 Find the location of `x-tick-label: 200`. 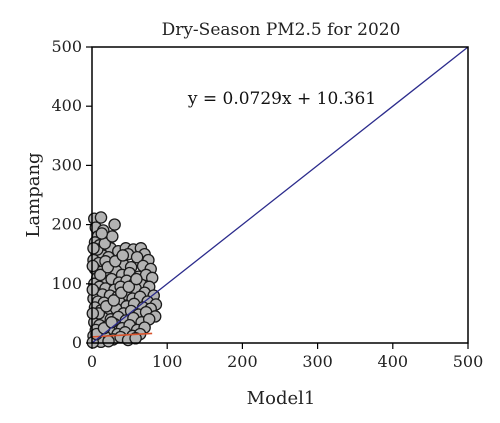

x-tick-label: 200 is located at coordinates (242, 361).